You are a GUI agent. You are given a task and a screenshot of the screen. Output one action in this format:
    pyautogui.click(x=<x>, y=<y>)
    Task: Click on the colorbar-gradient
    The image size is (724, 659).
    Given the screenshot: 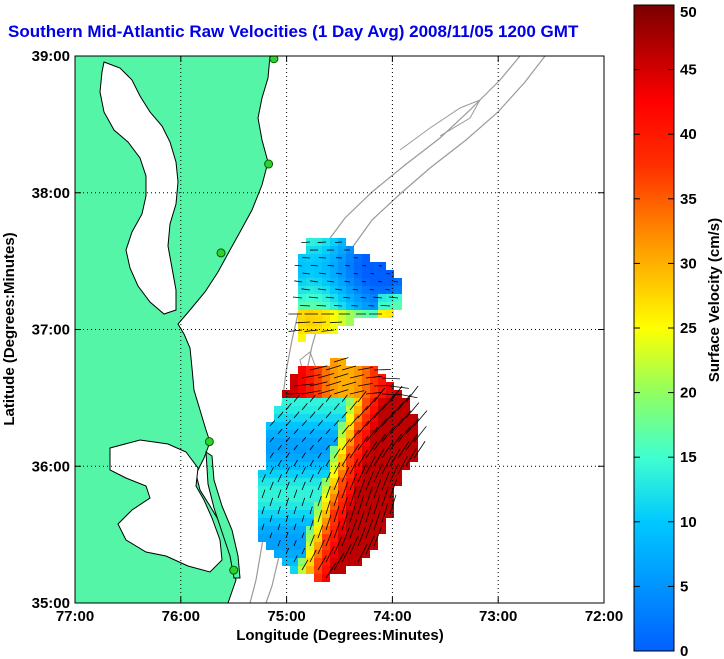 What is the action you would take?
    pyautogui.click(x=654, y=328)
    